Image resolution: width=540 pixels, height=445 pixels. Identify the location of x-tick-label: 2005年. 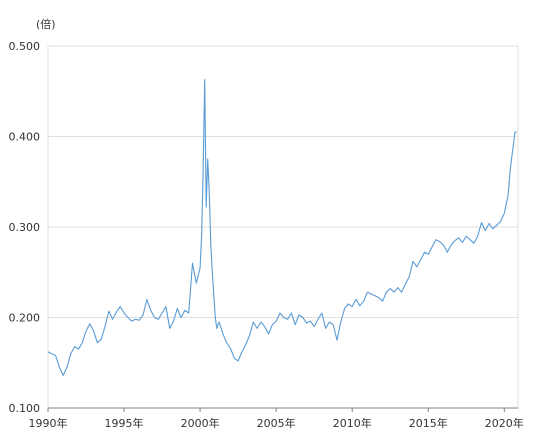
(276, 423).